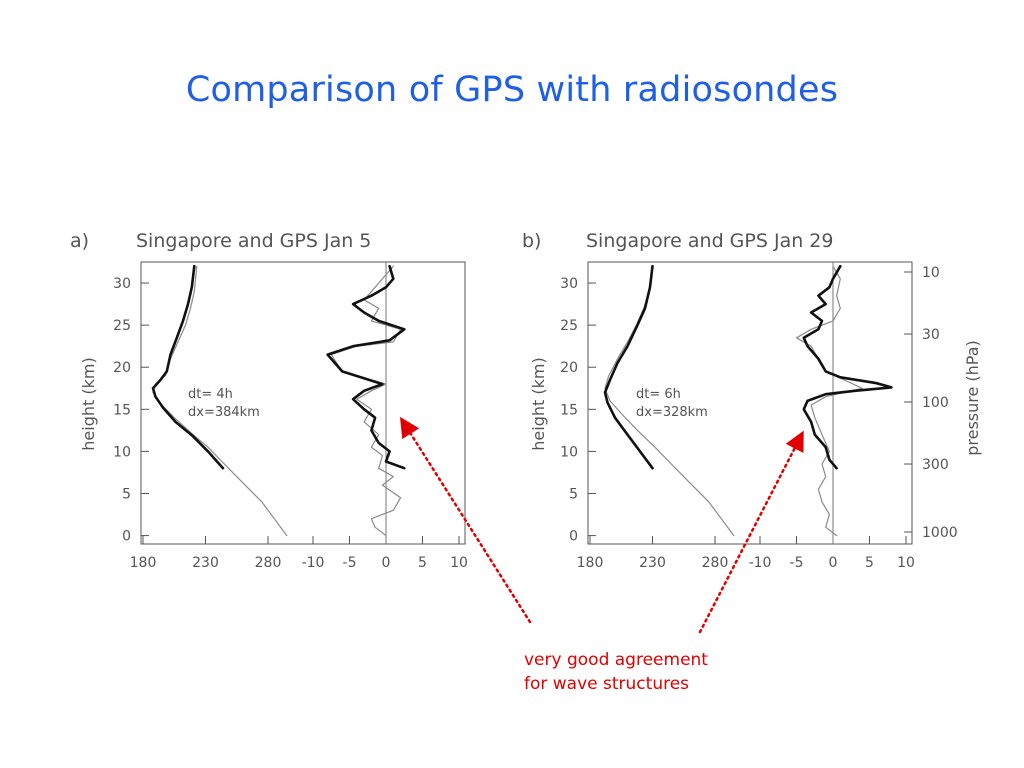 This screenshot has height=768, width=1024. Describe the element at coordinates (601, 525) in the screenshot. I see `callout-arrows` at that location.